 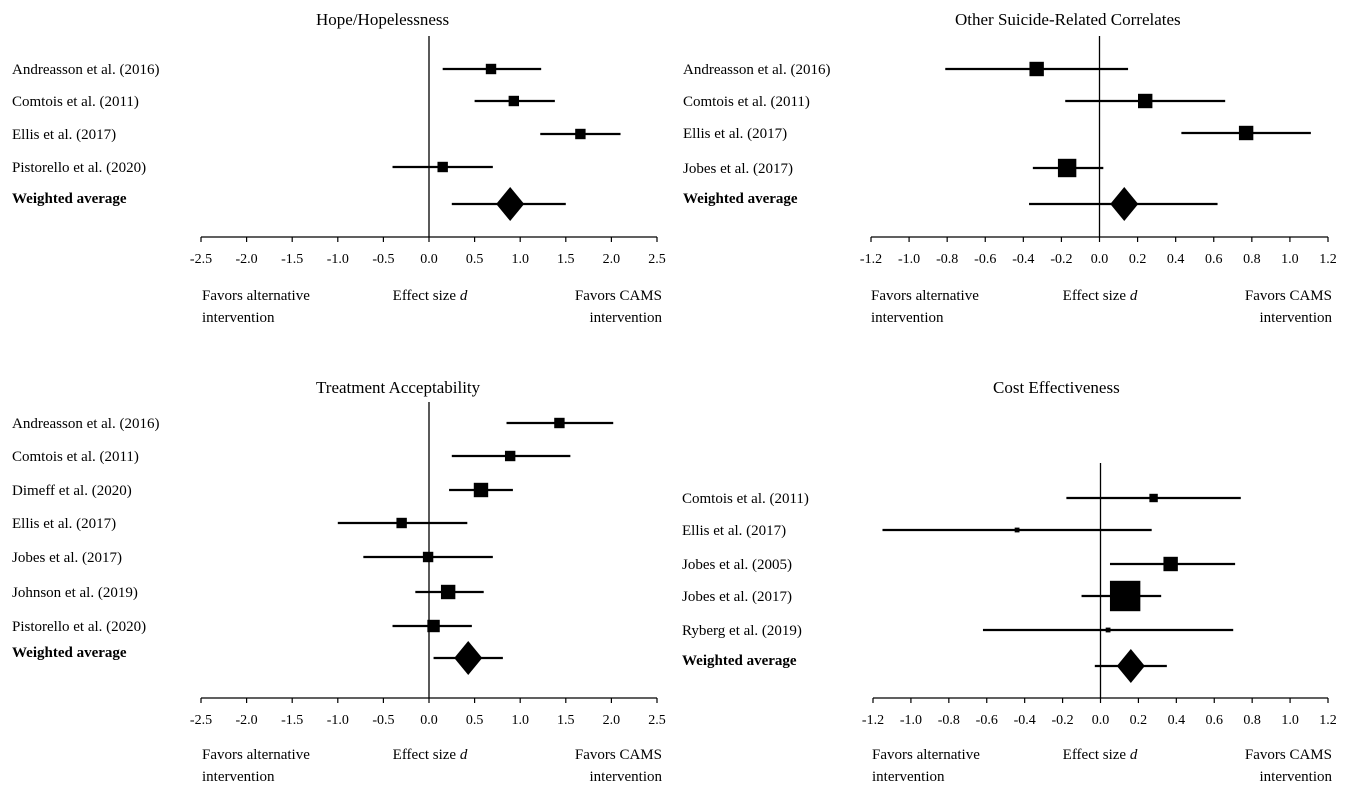 What do you see at coordinates (292, 720) in the screenshot?
I see `x-tick-label: -1.5` at bounding box center [292, 720].